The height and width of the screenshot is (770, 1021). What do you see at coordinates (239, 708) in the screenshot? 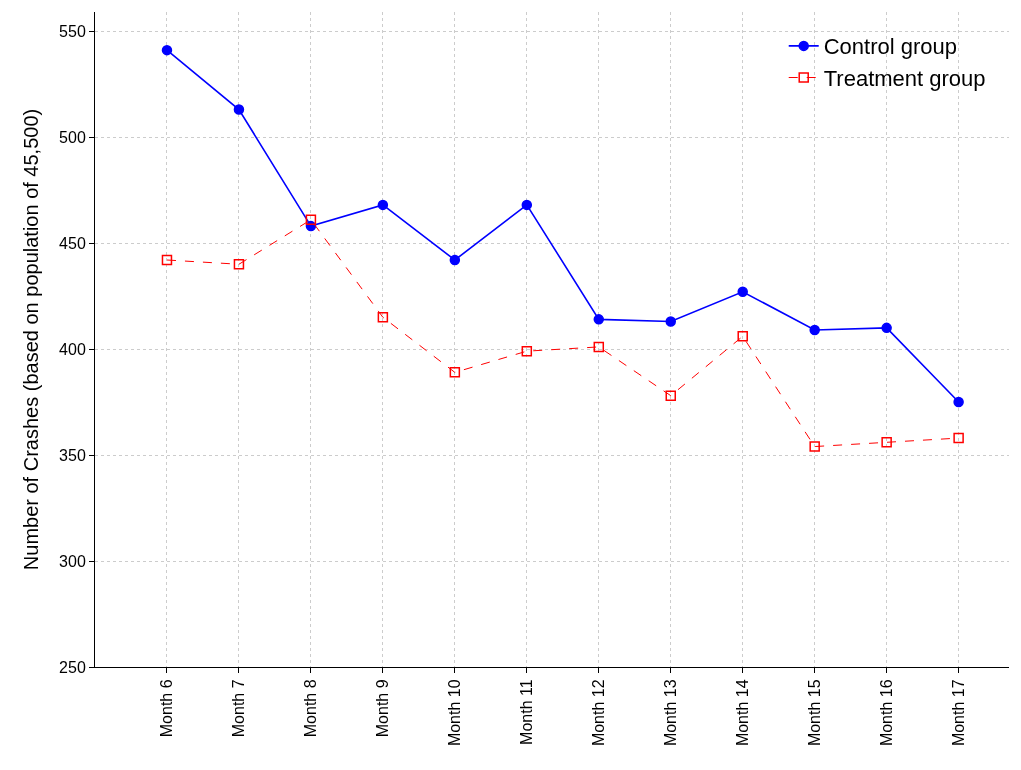
I see `x-tick-label: Month 7` at bounding box center [239, 708].